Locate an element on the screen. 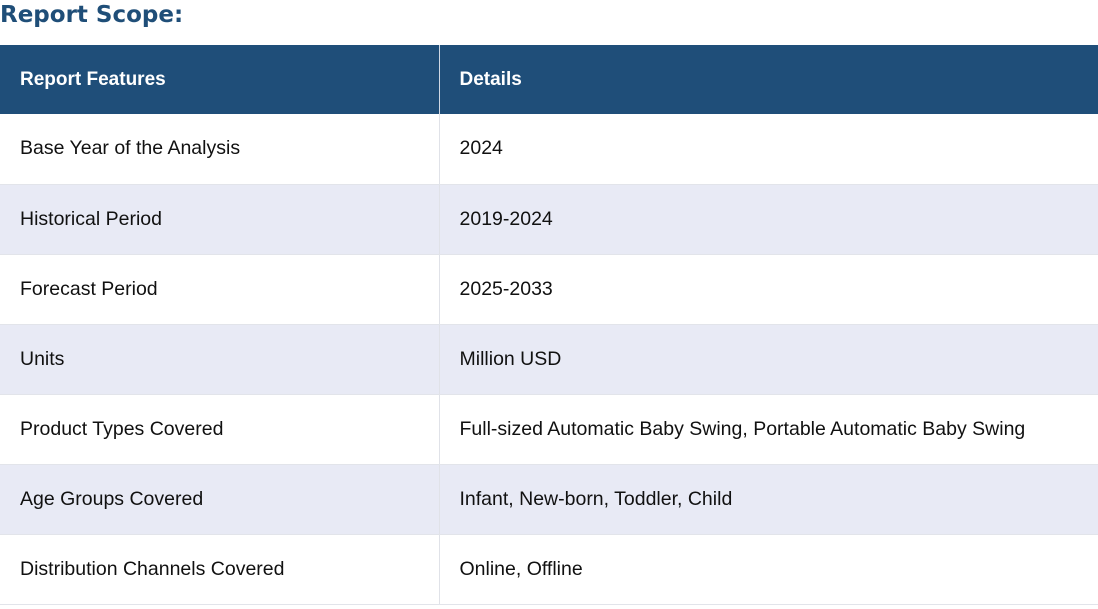 Image resolution: width=1098 pixels, height=609 pixels. table-row: Base Year of the Analysis 2024 is located at coordinates (549, 149).